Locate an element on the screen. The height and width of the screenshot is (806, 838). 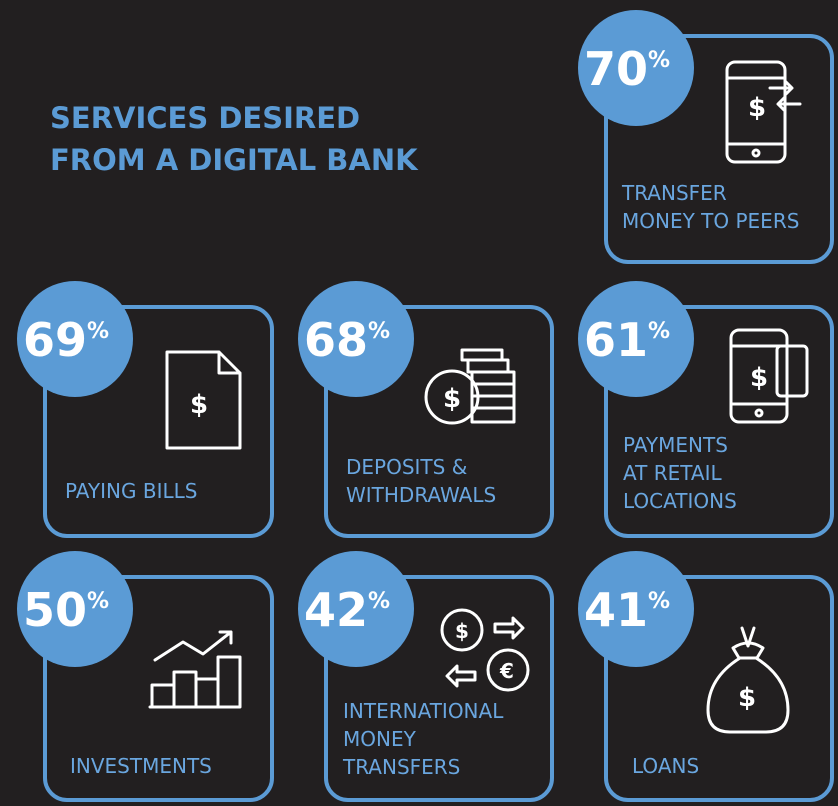
service-card: 61% PAYMENTS AT RETAIL LOCATIONS is located at coordinates (706, 409).